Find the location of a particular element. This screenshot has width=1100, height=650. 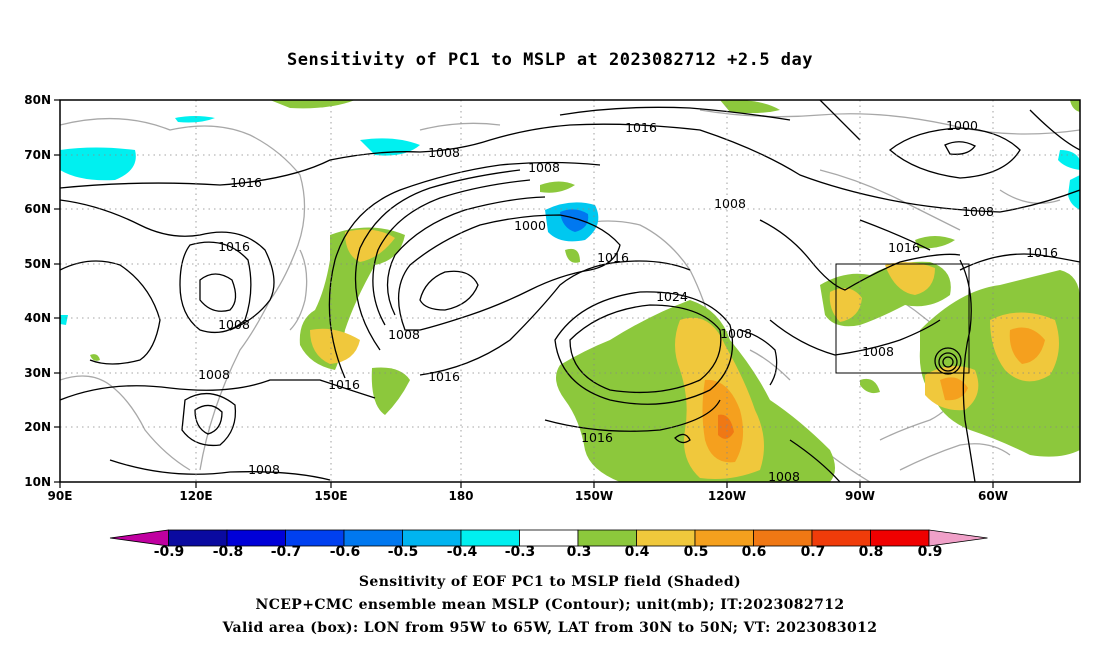

colorbar-tick: 0.5 is located at coordinates (696, 552).